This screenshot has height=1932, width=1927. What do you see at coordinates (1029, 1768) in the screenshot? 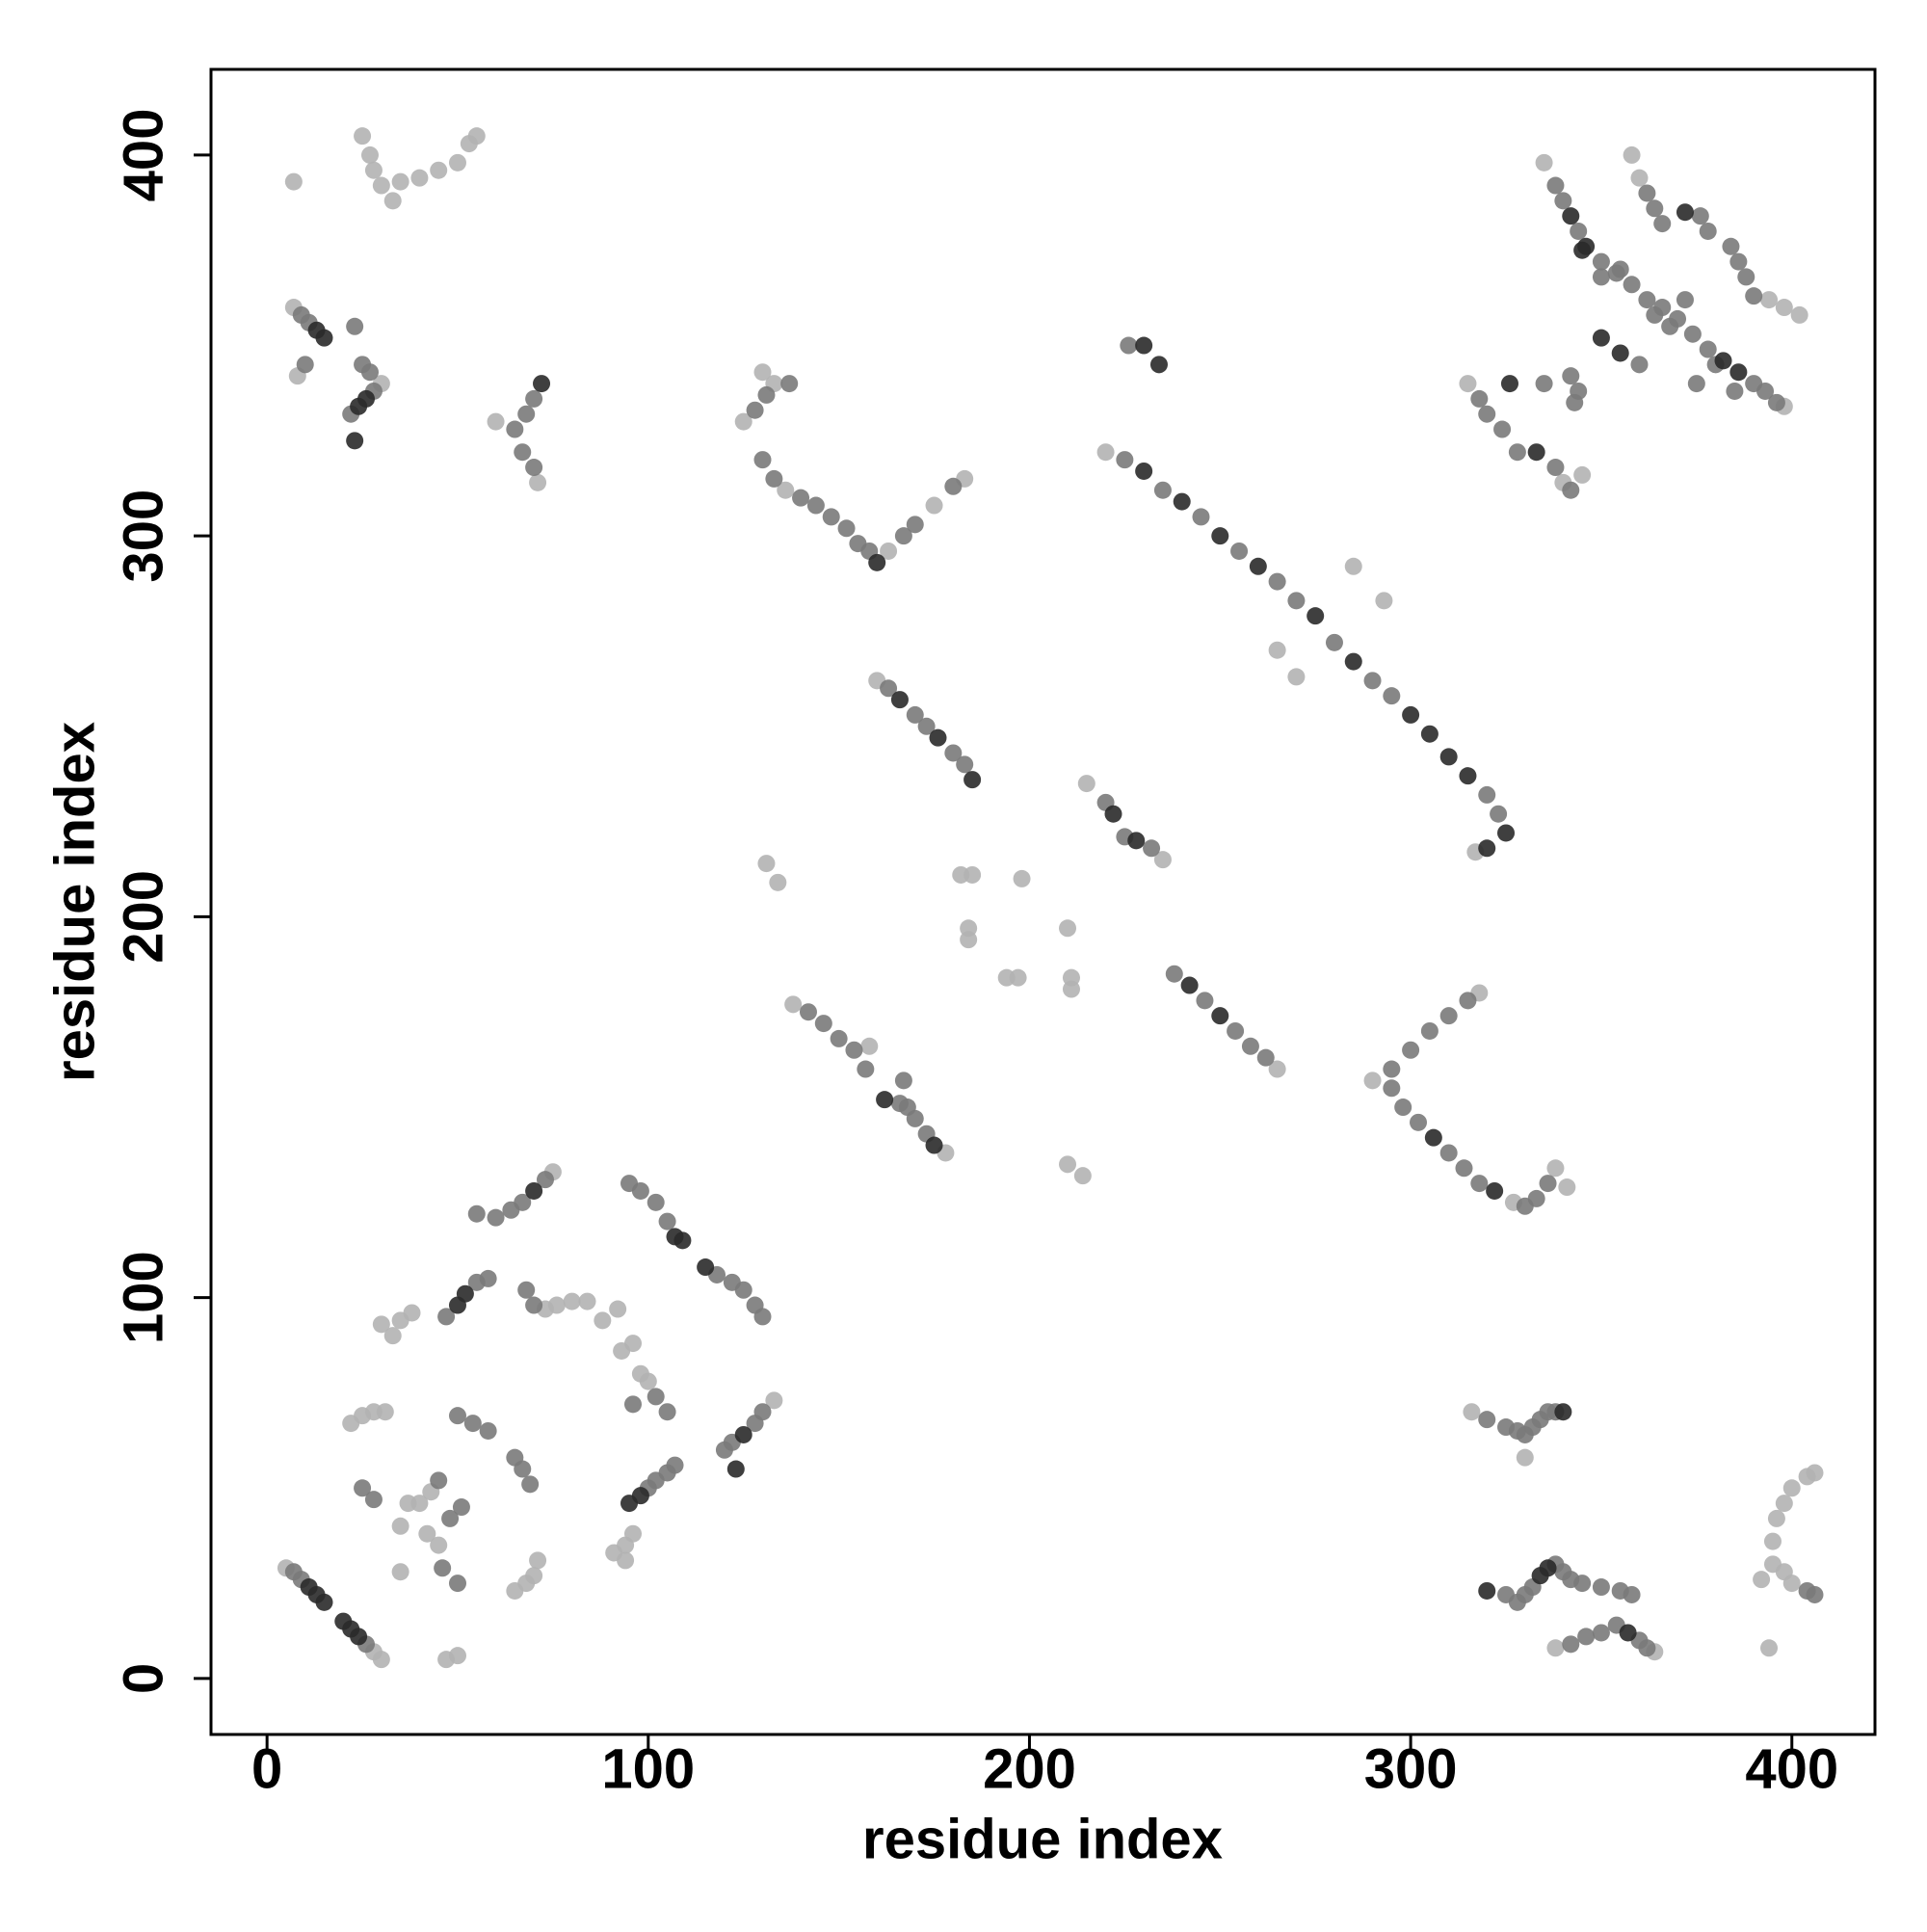
I see `x-tick-label: 200` at bounding box center [1029, 1768].